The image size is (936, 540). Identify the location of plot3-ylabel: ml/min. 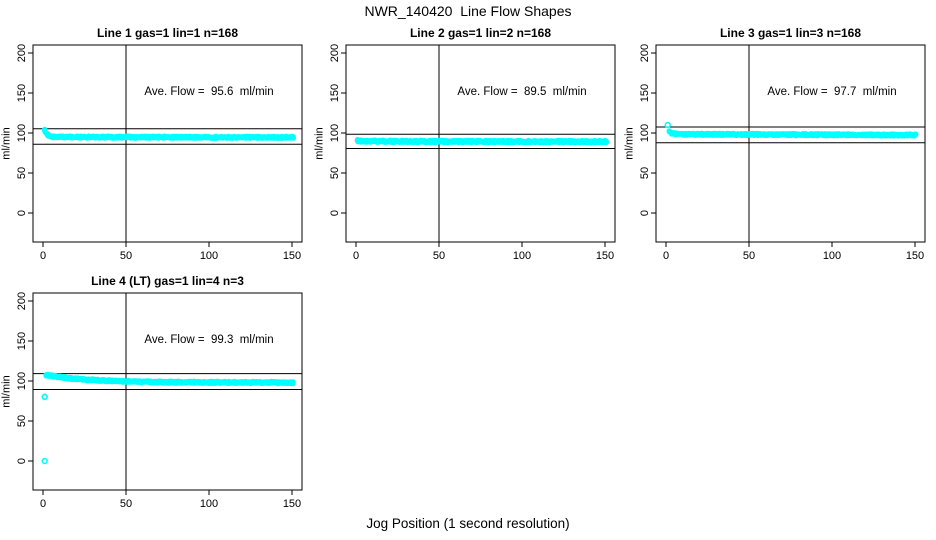
(629, 143).